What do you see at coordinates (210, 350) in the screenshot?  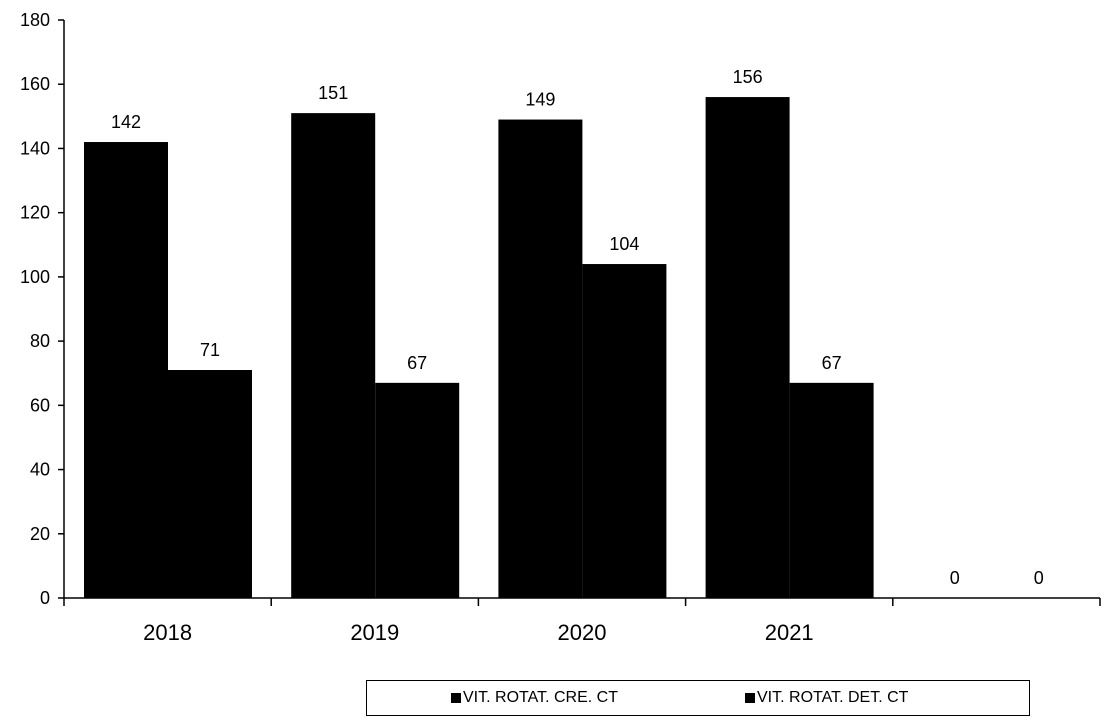 I see `data-label-series-2: 71` at bounding box center [210, 350].